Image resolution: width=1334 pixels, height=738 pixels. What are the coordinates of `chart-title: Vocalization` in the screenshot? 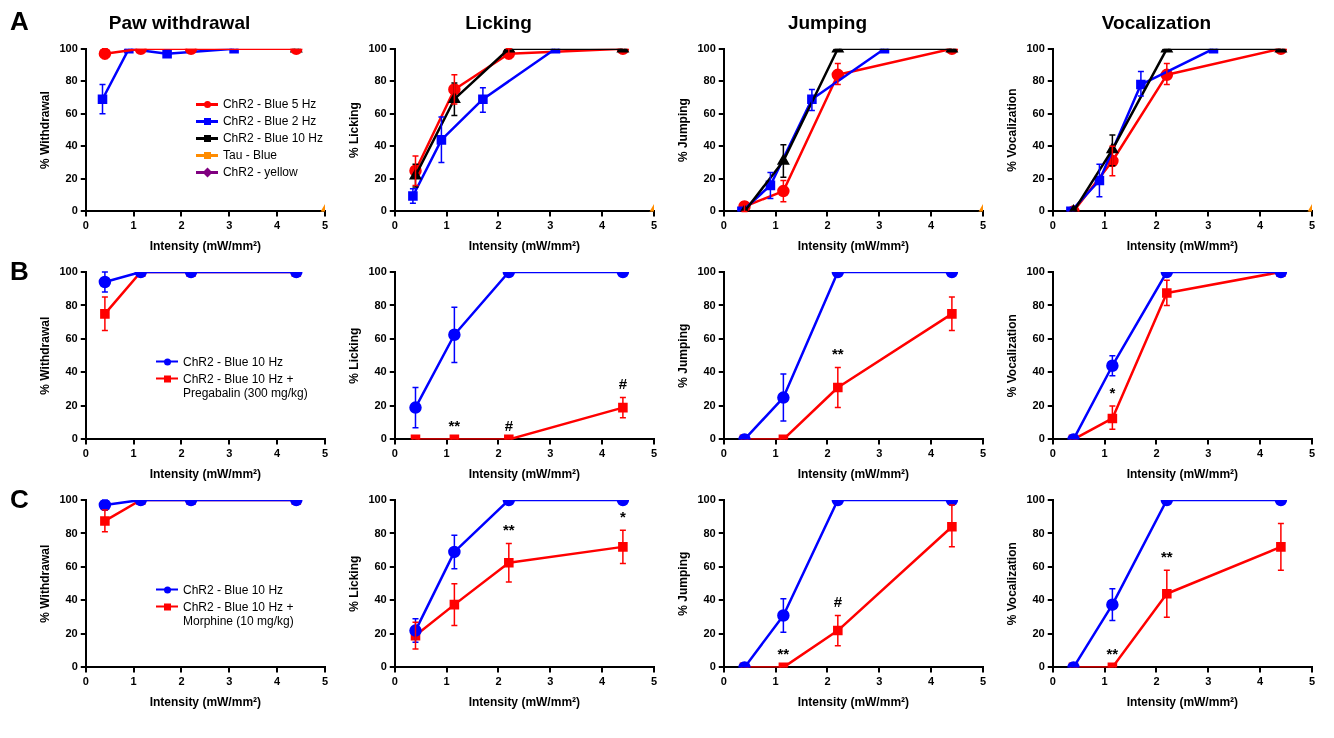 It's located at (1156, 22).